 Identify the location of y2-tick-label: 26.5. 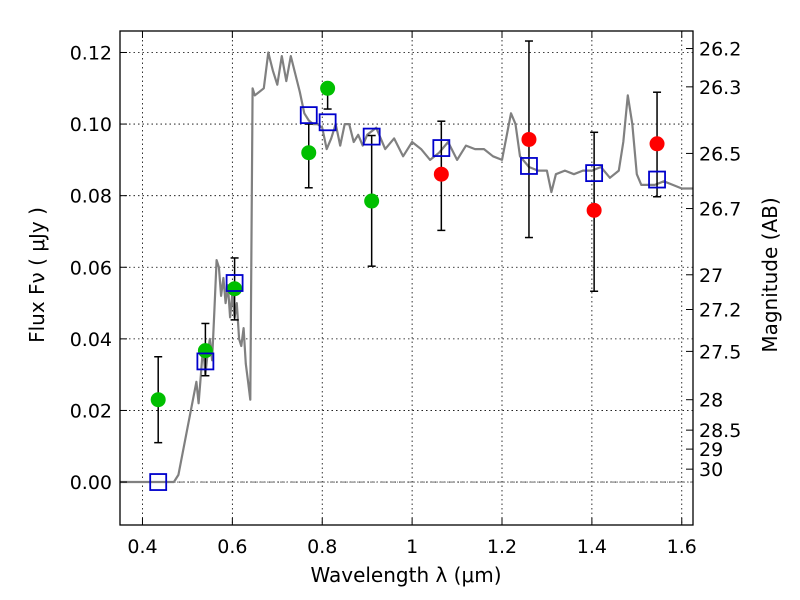
(720, 154).